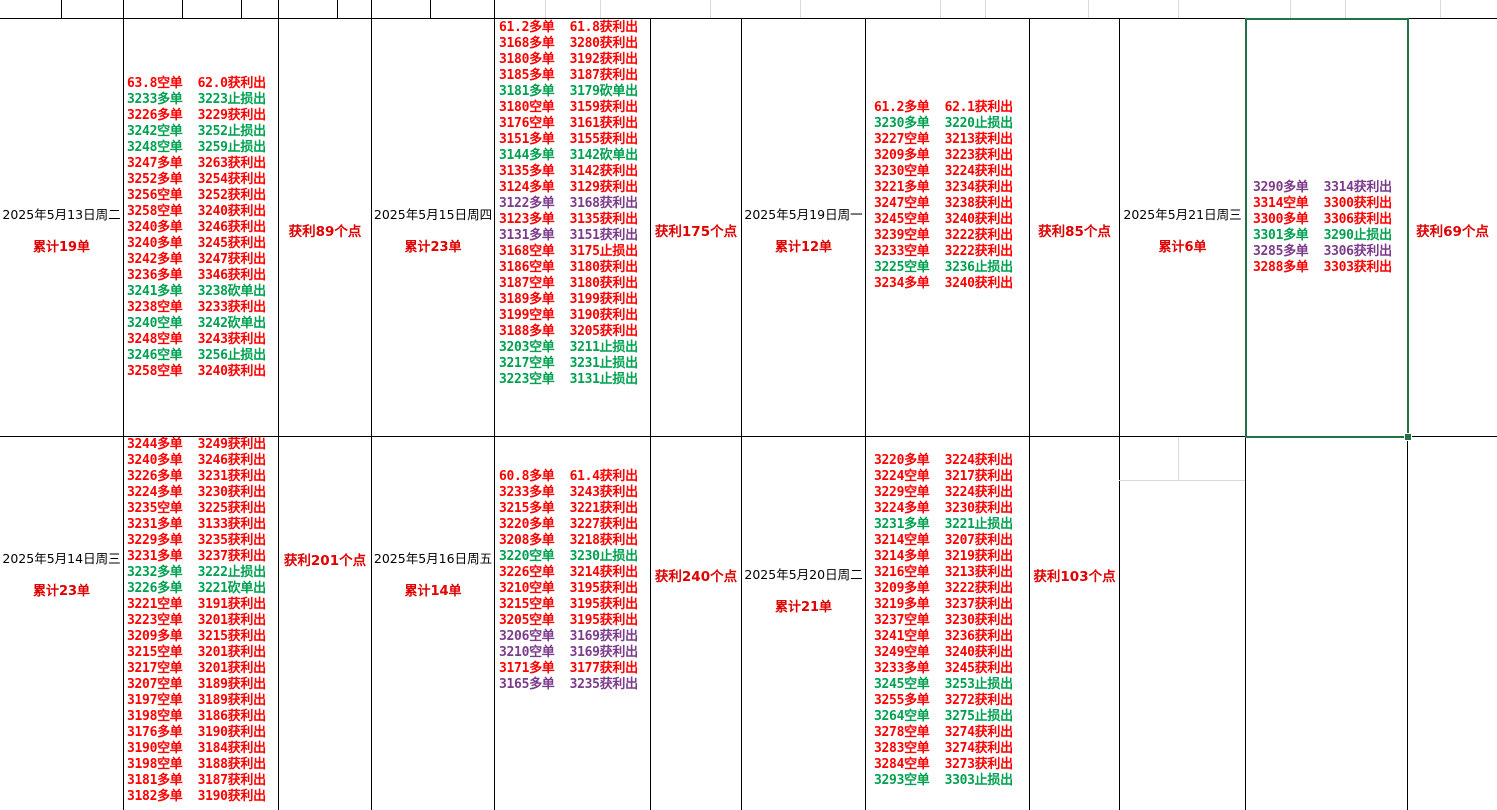 The height and width of the screenshot is (810, 1497). I want to click on trade-close: 3245获利出, so click(232, 243).